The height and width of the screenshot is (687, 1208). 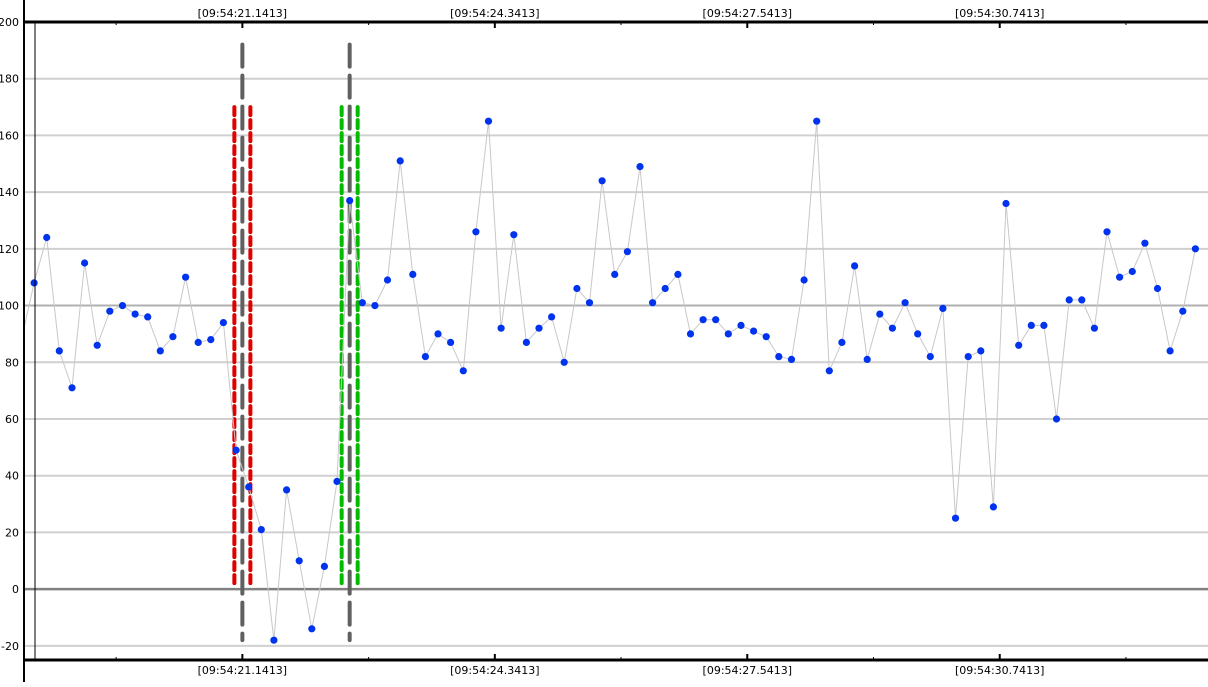 What do you see at coordinates (494, 670) in the screenshot?
I see `x-tick-label-bottom: [09:54:24.3413]` at bounding box center [494, 670].